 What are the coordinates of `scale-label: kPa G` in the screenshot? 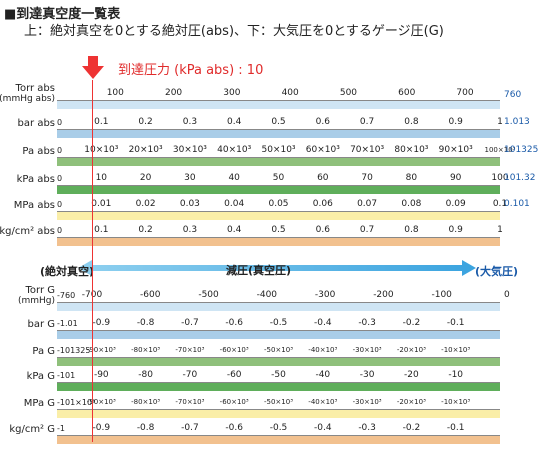 It's located at (41, 377).